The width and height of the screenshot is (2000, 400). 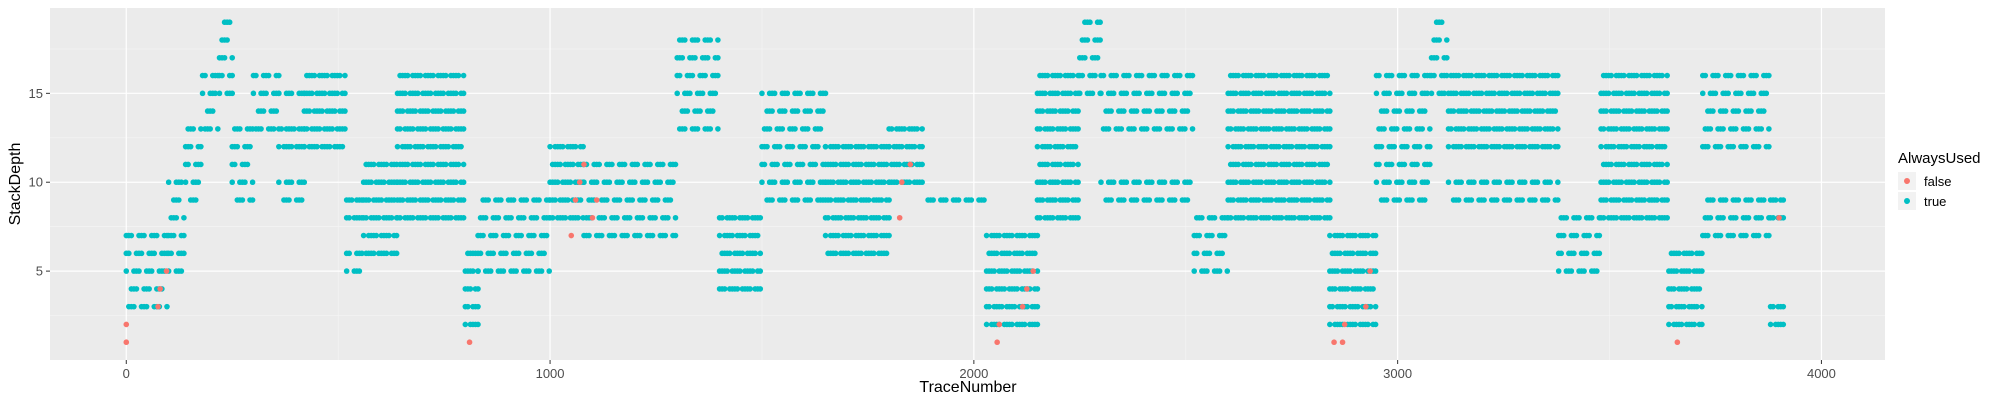 I want to click on x-axis-title: TraceNumber, so click(x=968, y=387).